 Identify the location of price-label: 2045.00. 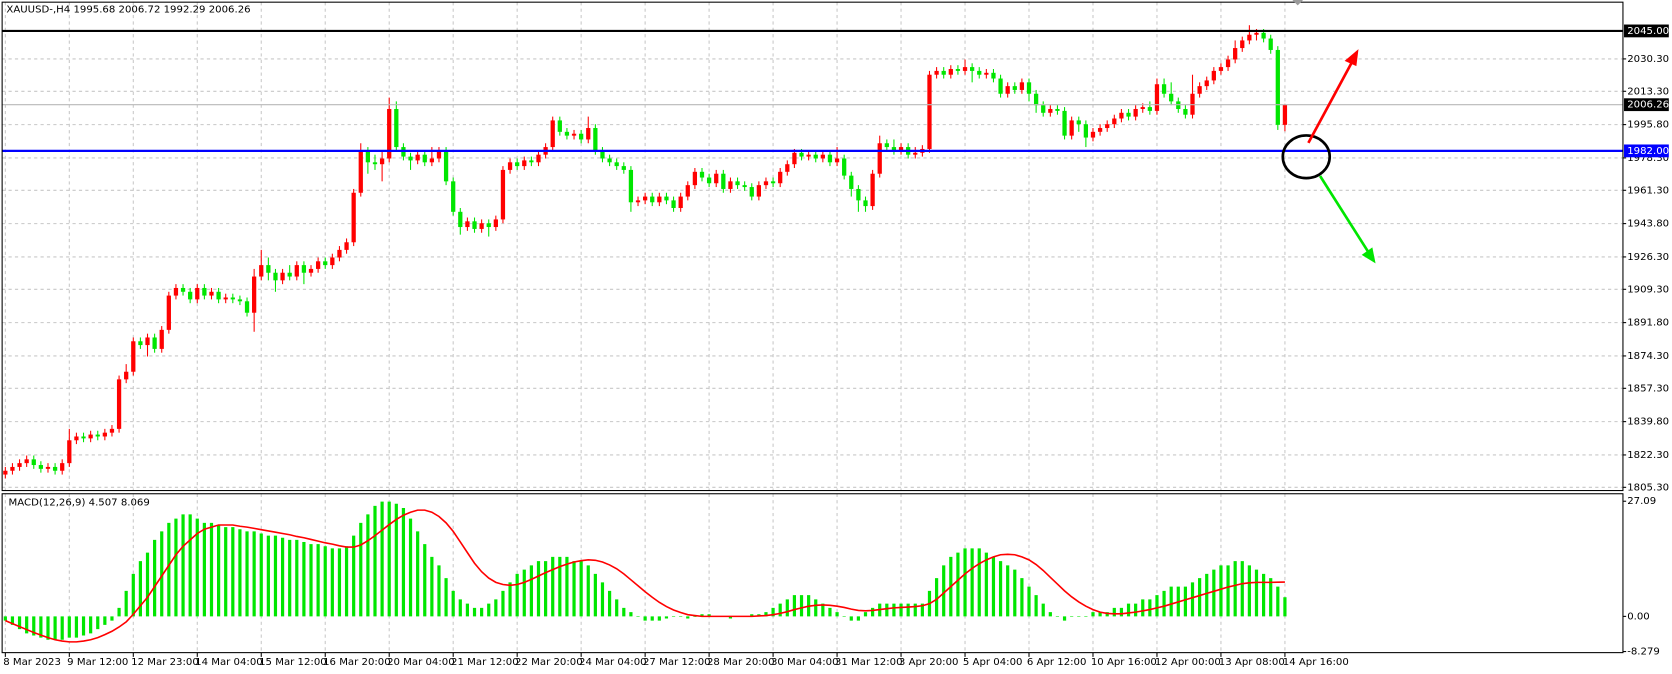
(1648, 31).